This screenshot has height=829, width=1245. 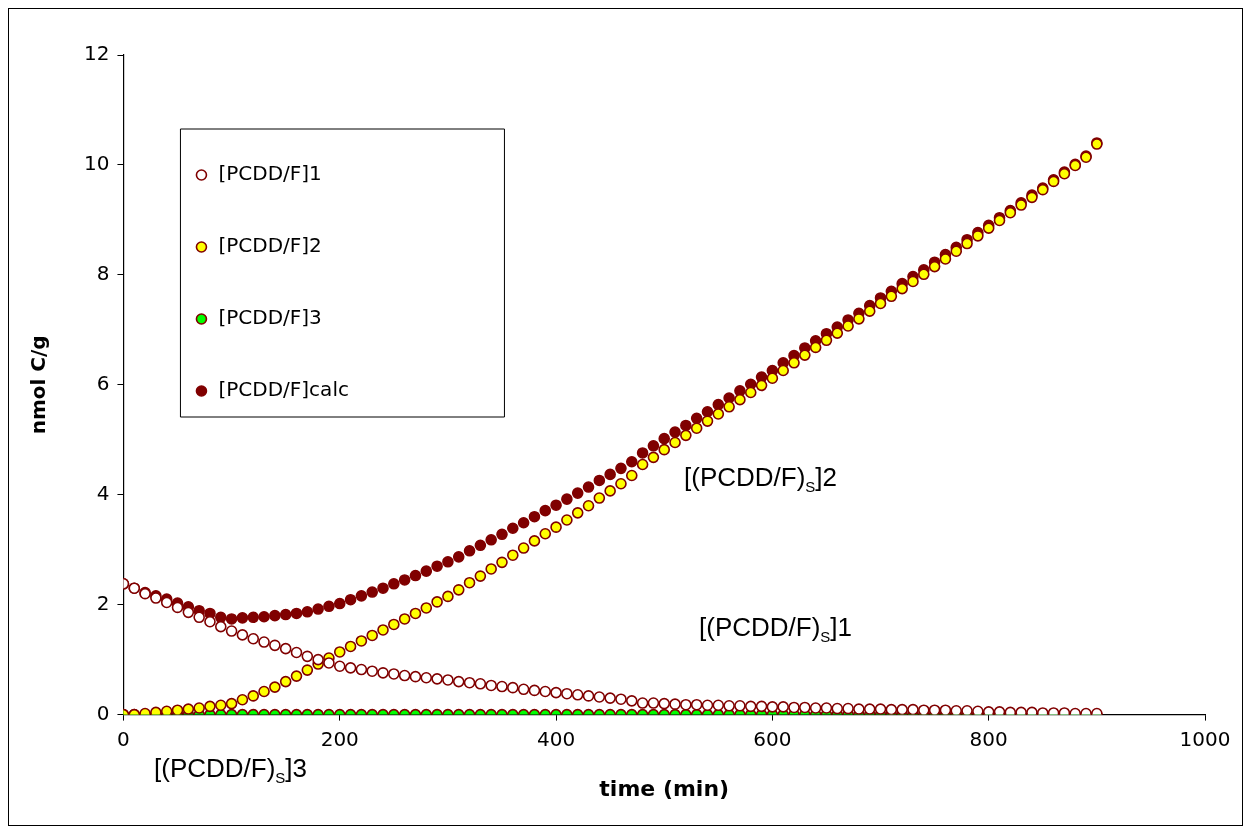 I want to click on annotation: [(PCDD/F)$_{S}$]1, so click(x=776, y=629).